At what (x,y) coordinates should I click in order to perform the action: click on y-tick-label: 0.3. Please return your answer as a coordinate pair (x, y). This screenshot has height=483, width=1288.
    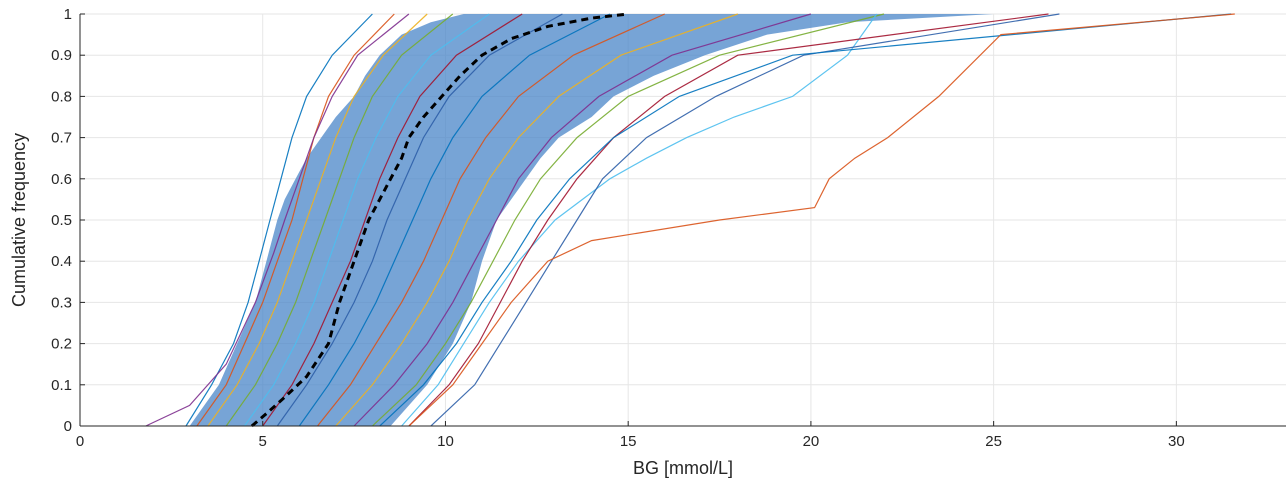
    Looking at the image, I should click on (61, 302).